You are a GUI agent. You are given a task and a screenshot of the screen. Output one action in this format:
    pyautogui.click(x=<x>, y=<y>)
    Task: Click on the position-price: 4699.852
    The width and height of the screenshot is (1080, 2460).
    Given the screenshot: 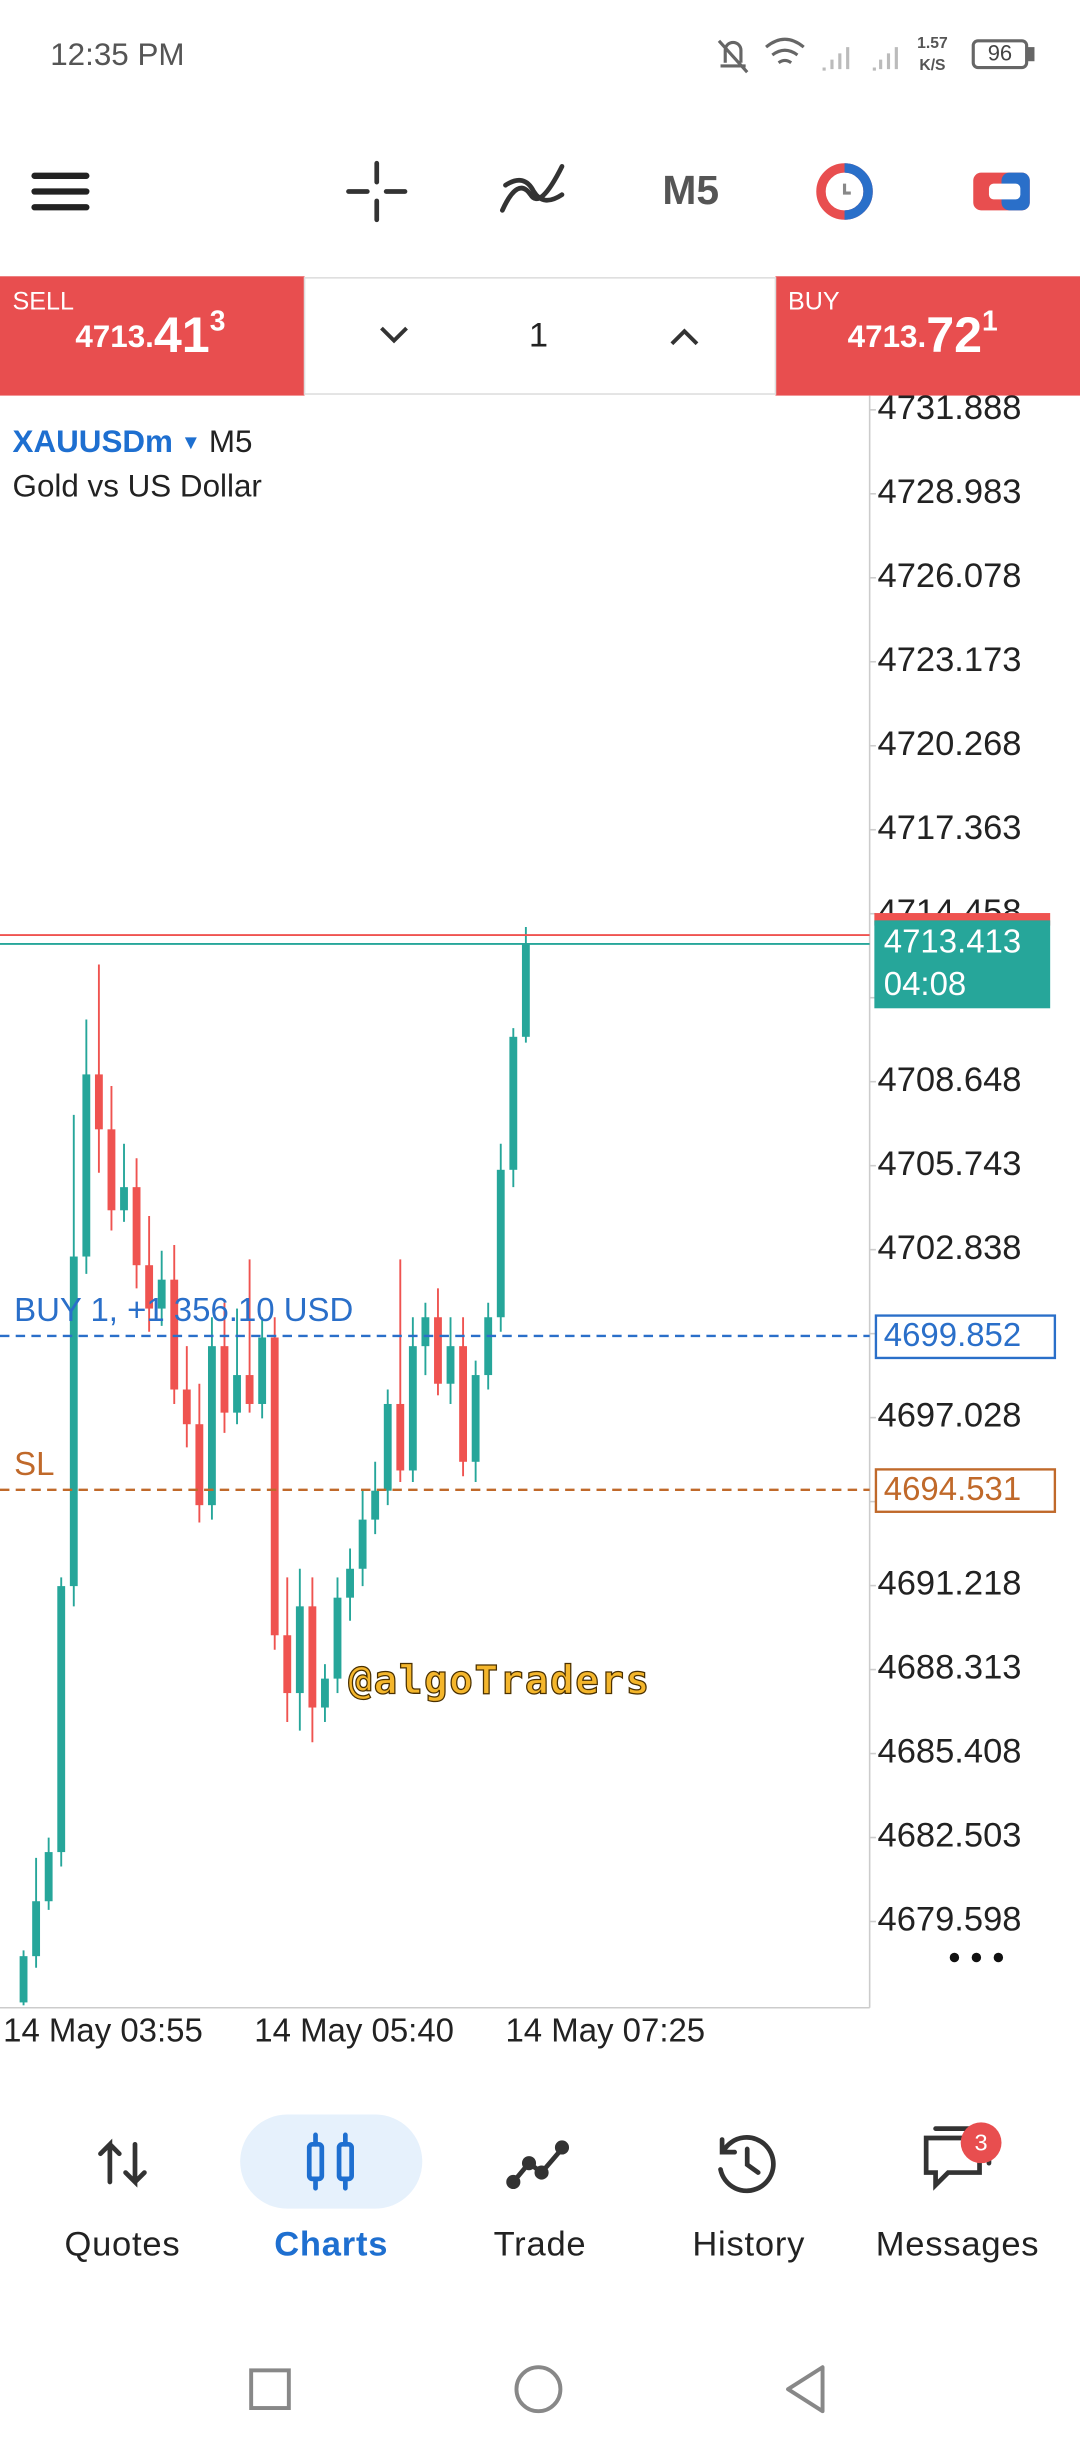 What is the action you would take?
    pyautogui.click(x=952, y=1334)
    